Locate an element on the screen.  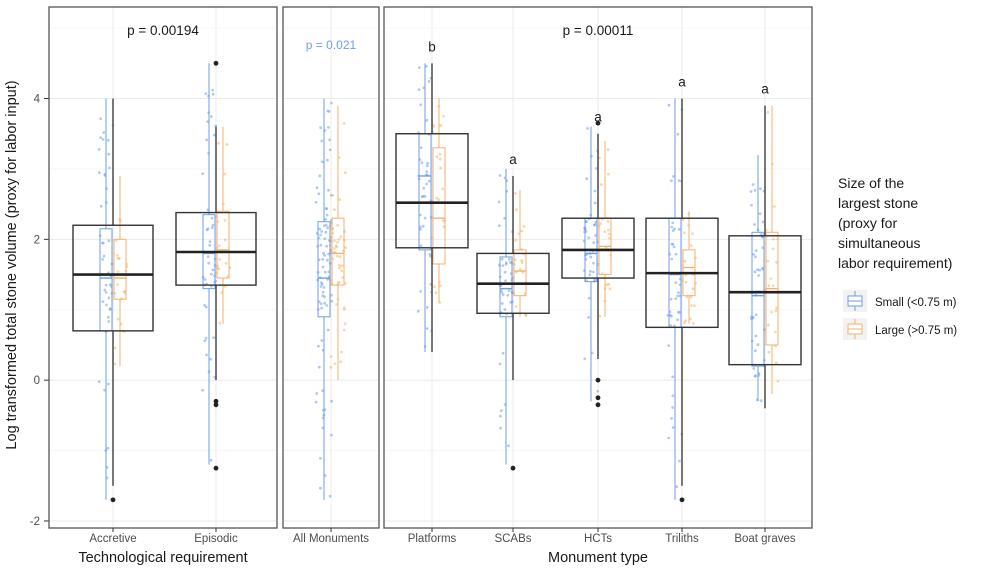
p-value-annotation: p = 0.00011 is located at coordinates (598, 30).